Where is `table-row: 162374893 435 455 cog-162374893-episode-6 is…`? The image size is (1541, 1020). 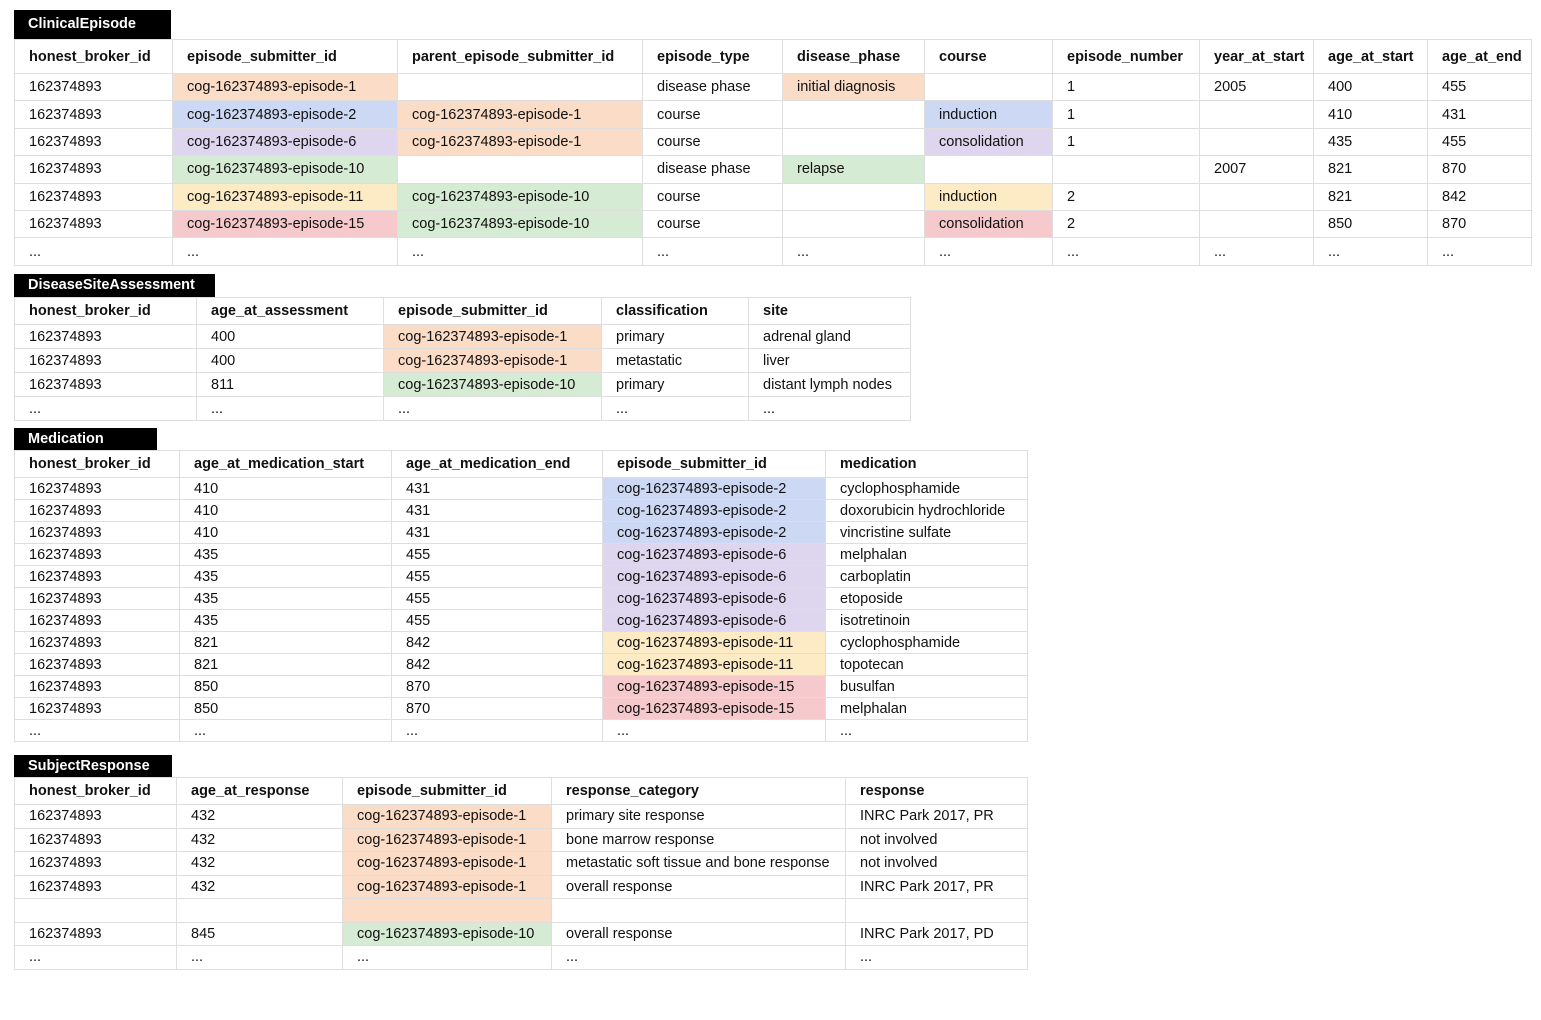 table-row: 162374893 435 455 cog-162374893-episode-6 is… is located at coordinates (521, 620).